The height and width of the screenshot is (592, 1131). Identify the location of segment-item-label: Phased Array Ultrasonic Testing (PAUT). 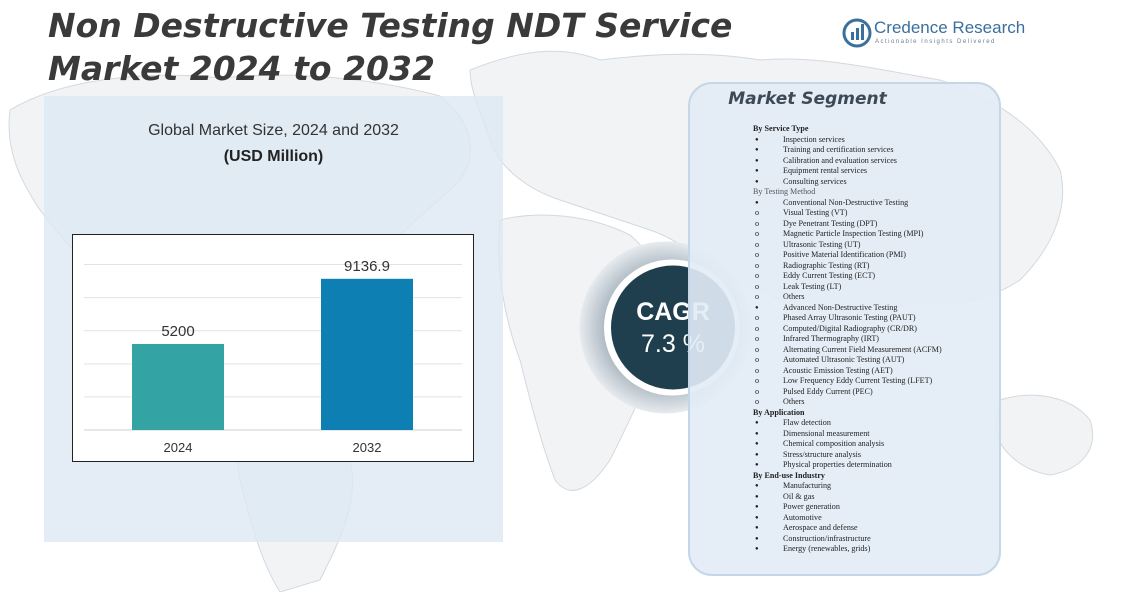
(849, 317).